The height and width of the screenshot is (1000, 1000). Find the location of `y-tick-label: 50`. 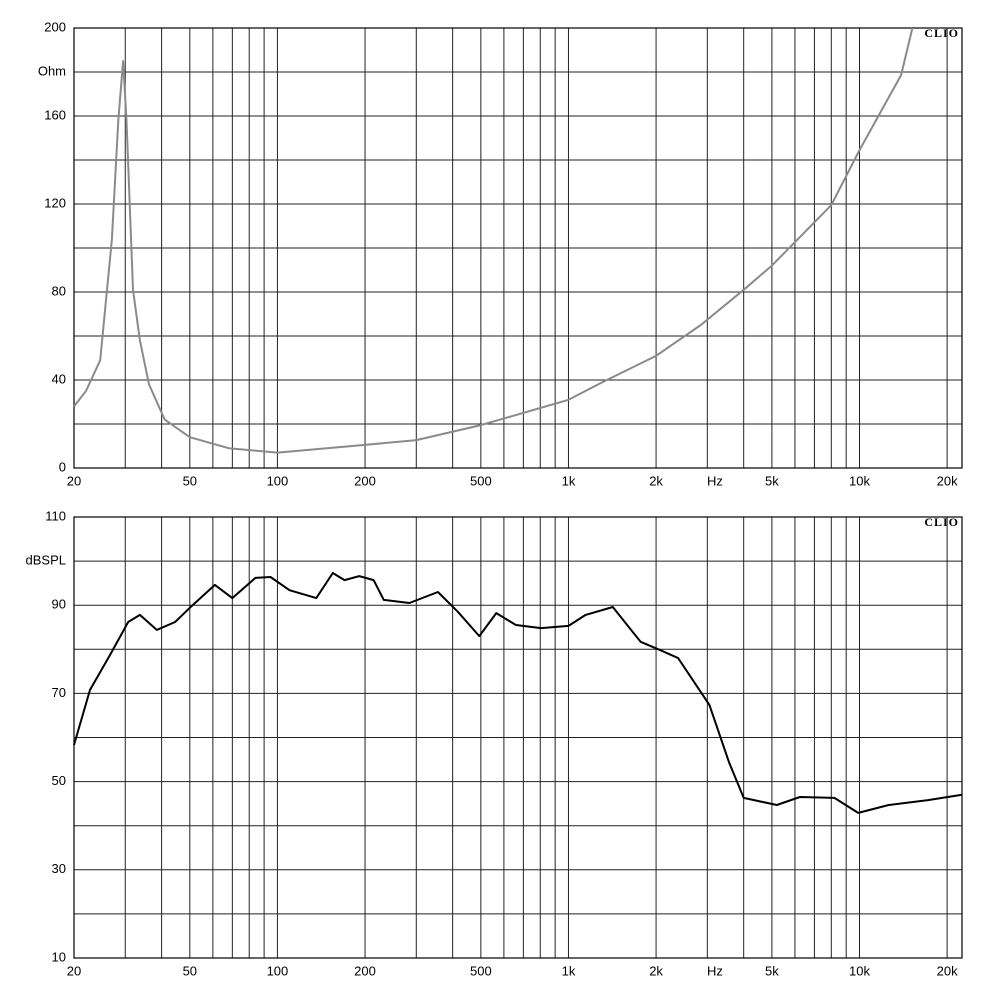

y-tick-label: 50 is located at coordinates (59, 780).